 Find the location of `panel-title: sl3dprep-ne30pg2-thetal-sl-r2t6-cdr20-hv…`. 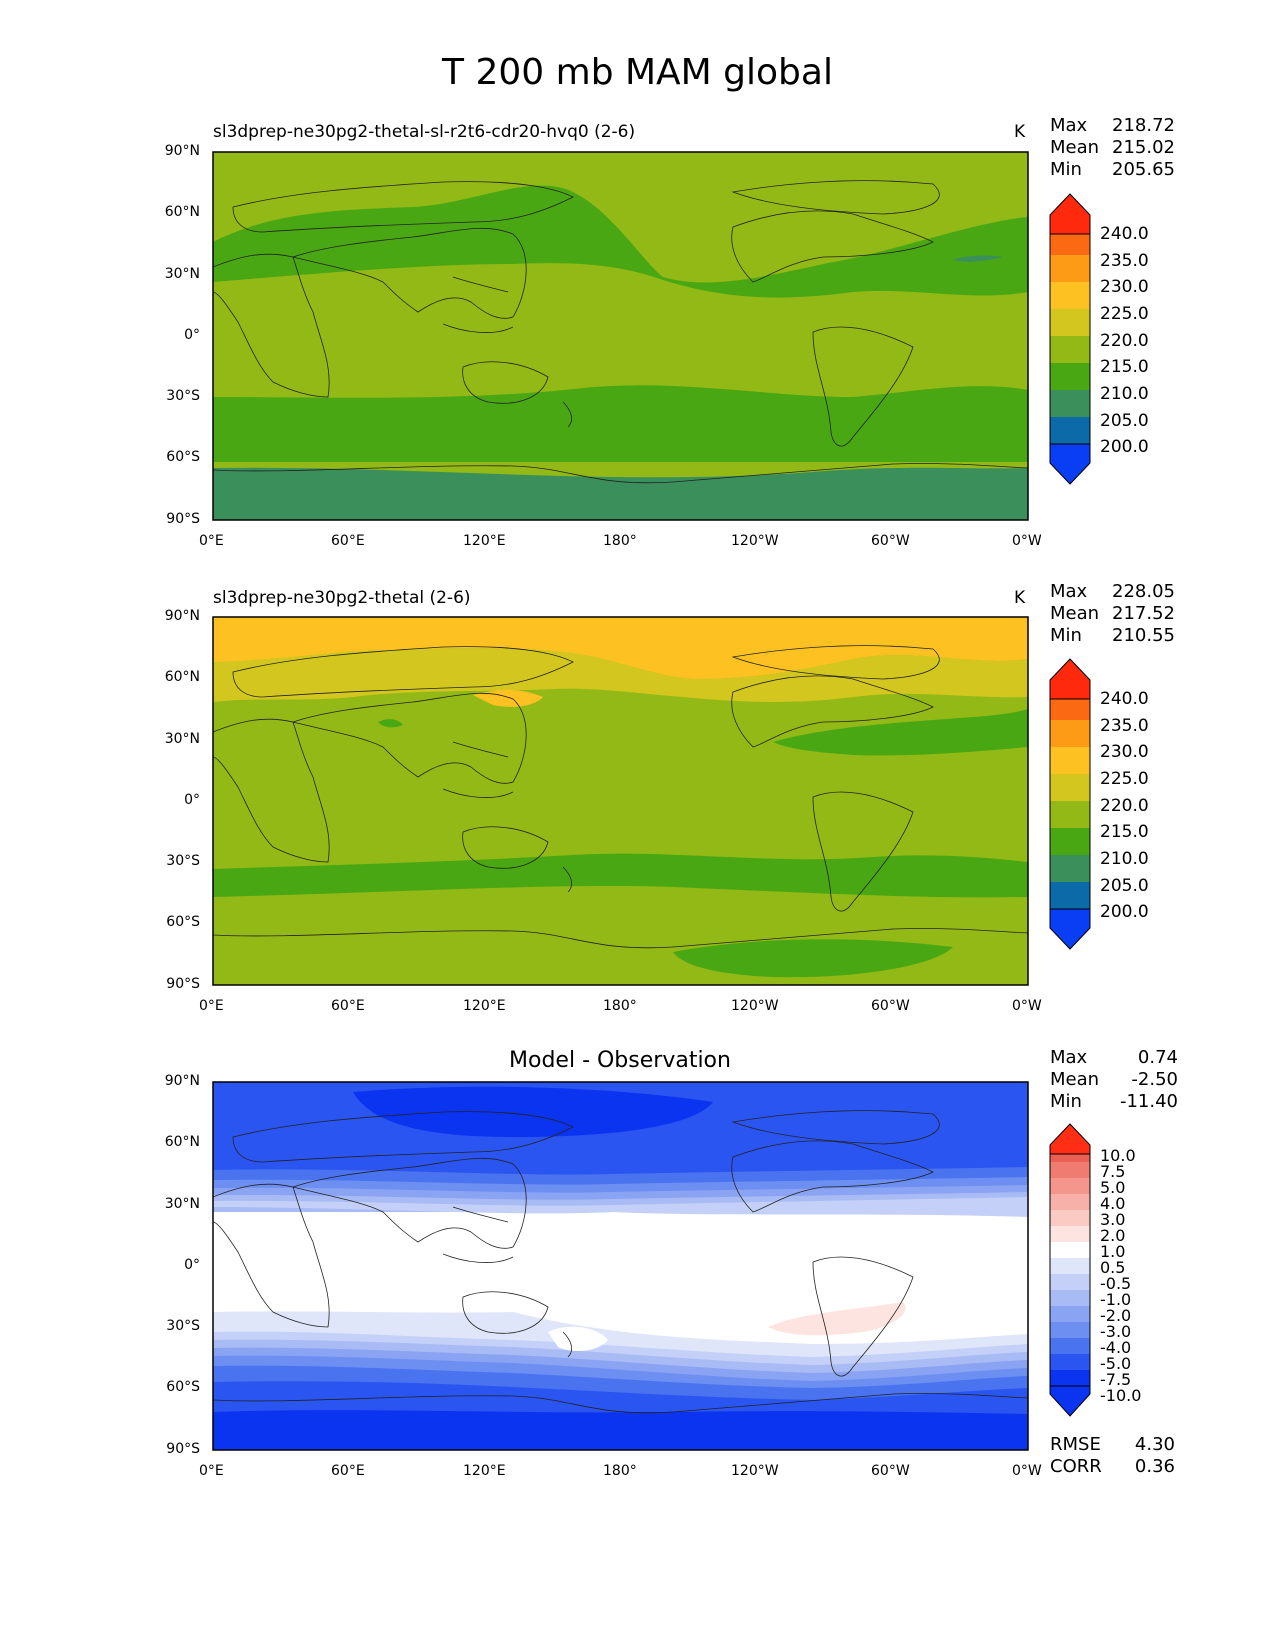

panel-title: sl3dprep-ne30pg2-thetal-sl-r2t6-cdr20-hv… is located at coordinates (424, 132).